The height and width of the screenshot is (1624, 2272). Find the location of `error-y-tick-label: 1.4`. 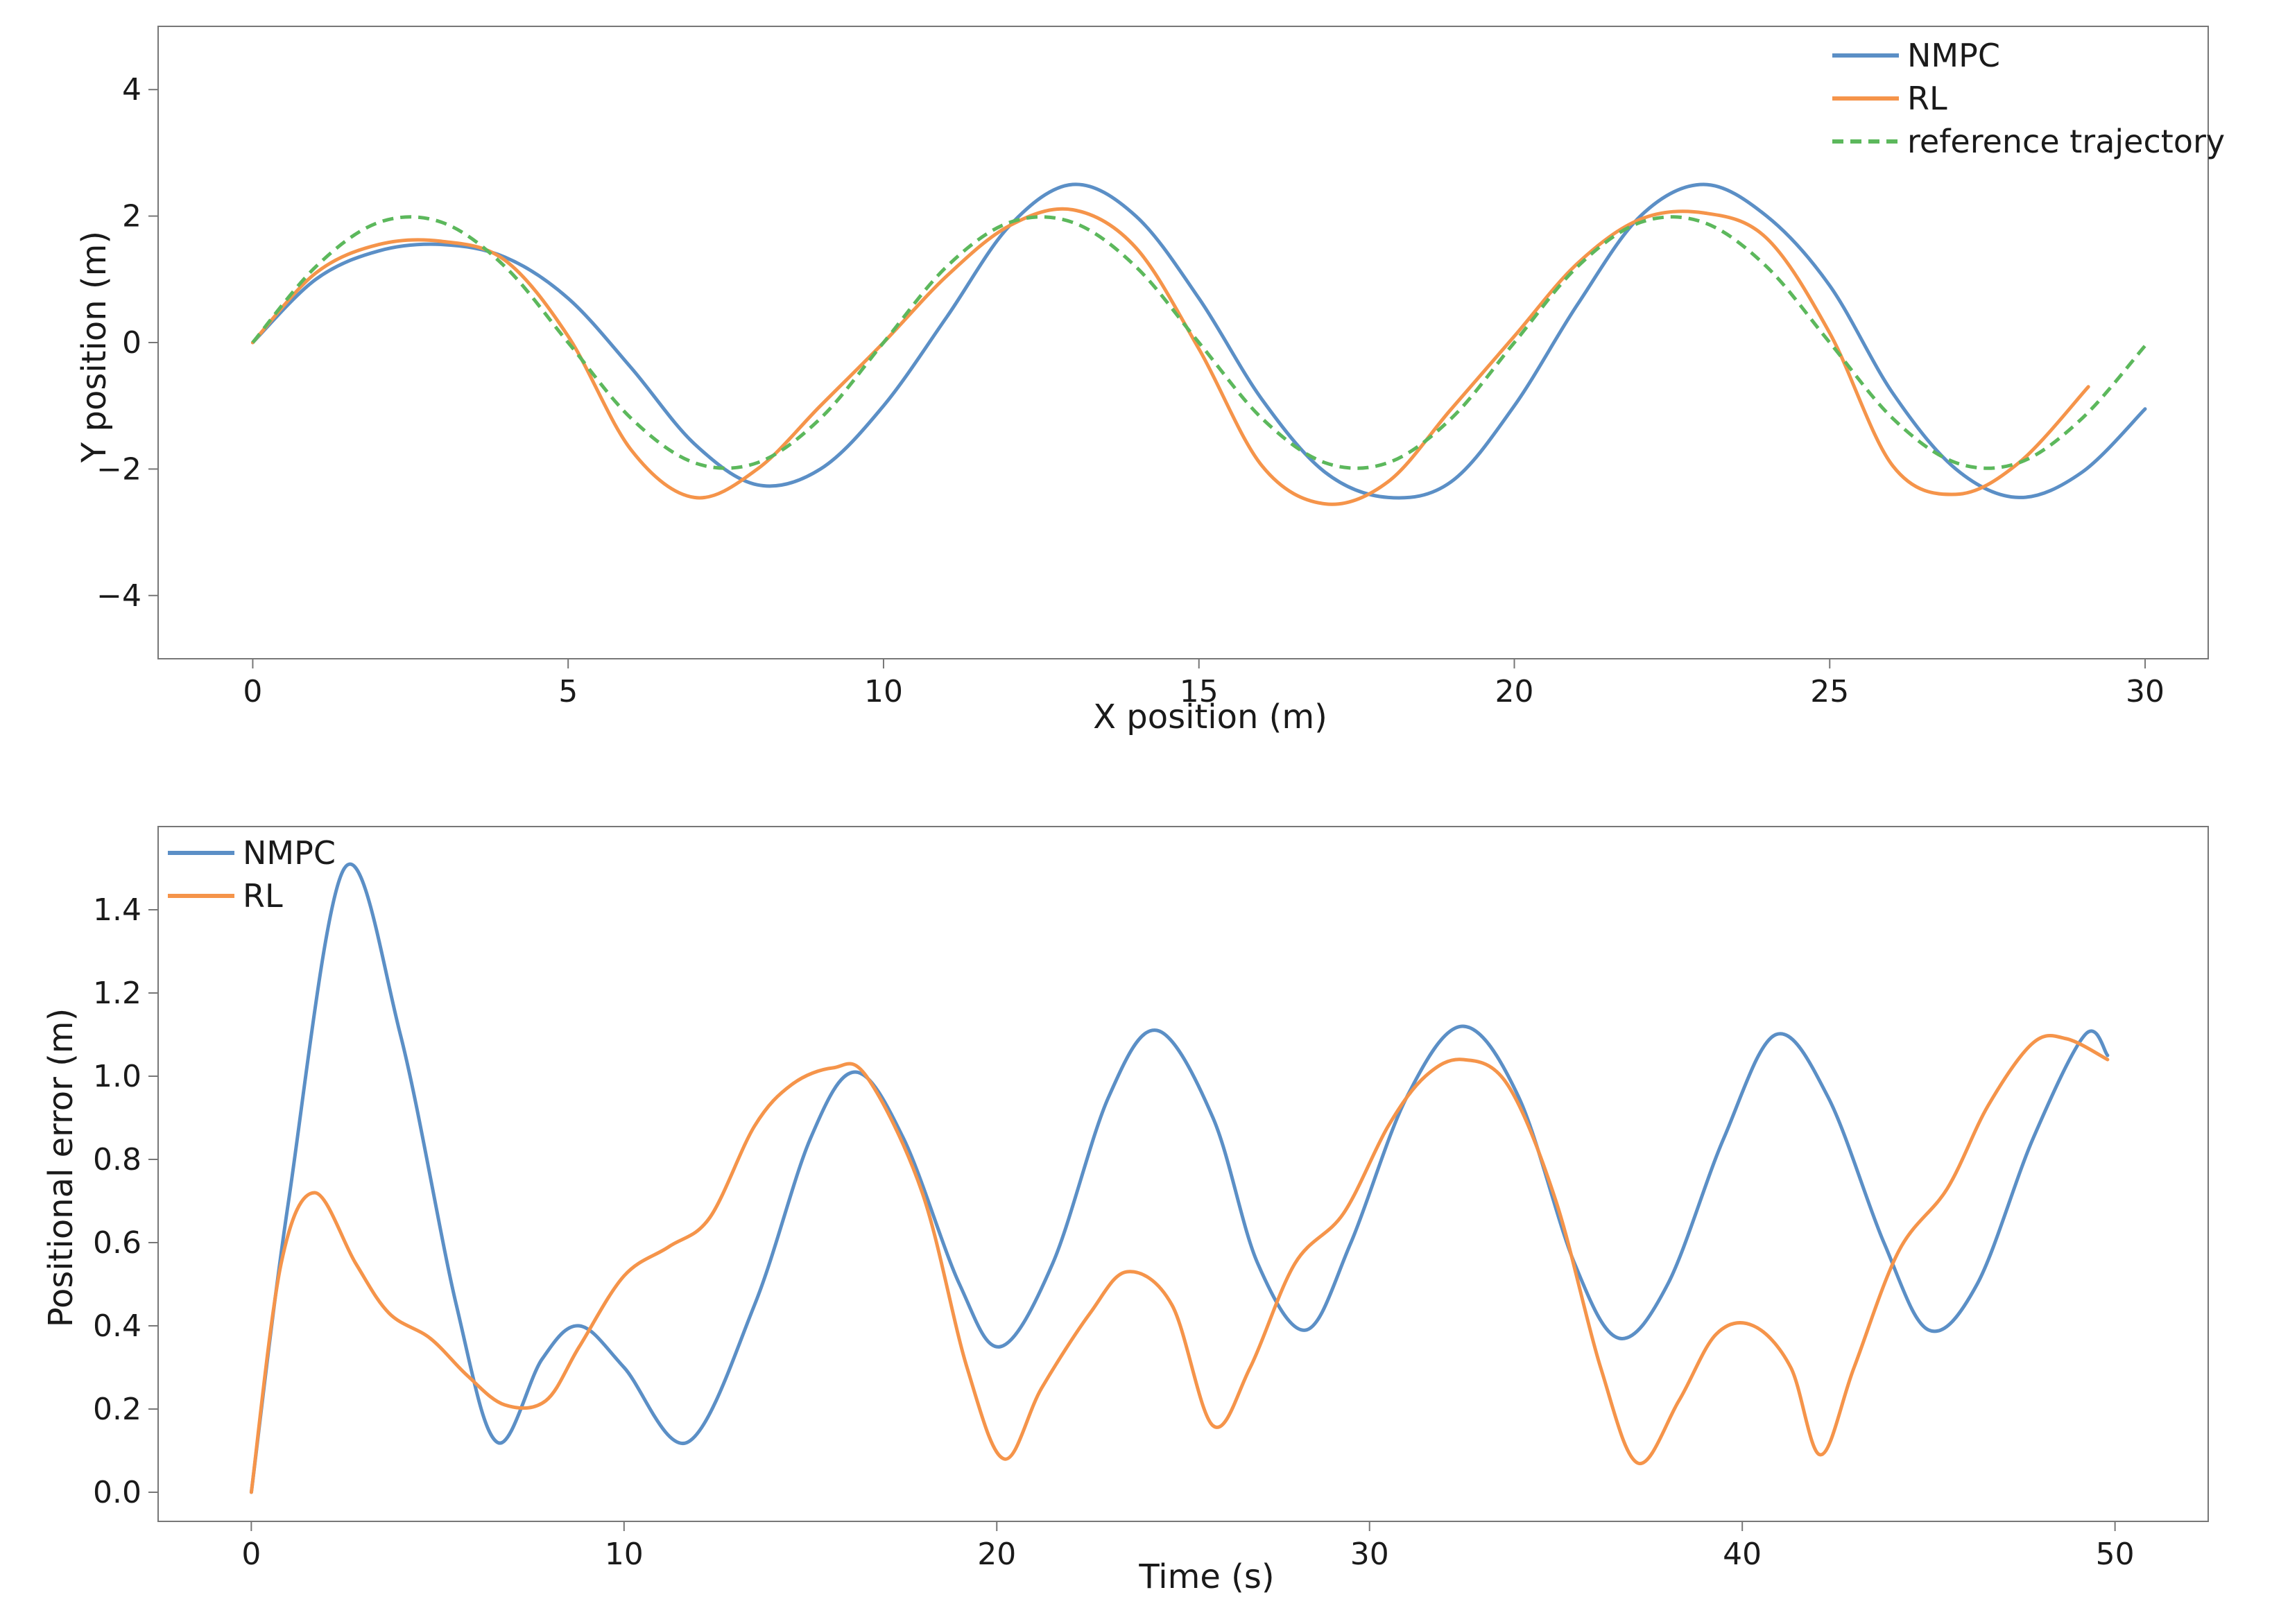

error-y-tick-label: 1.4 is located at coordinates (117, 910).